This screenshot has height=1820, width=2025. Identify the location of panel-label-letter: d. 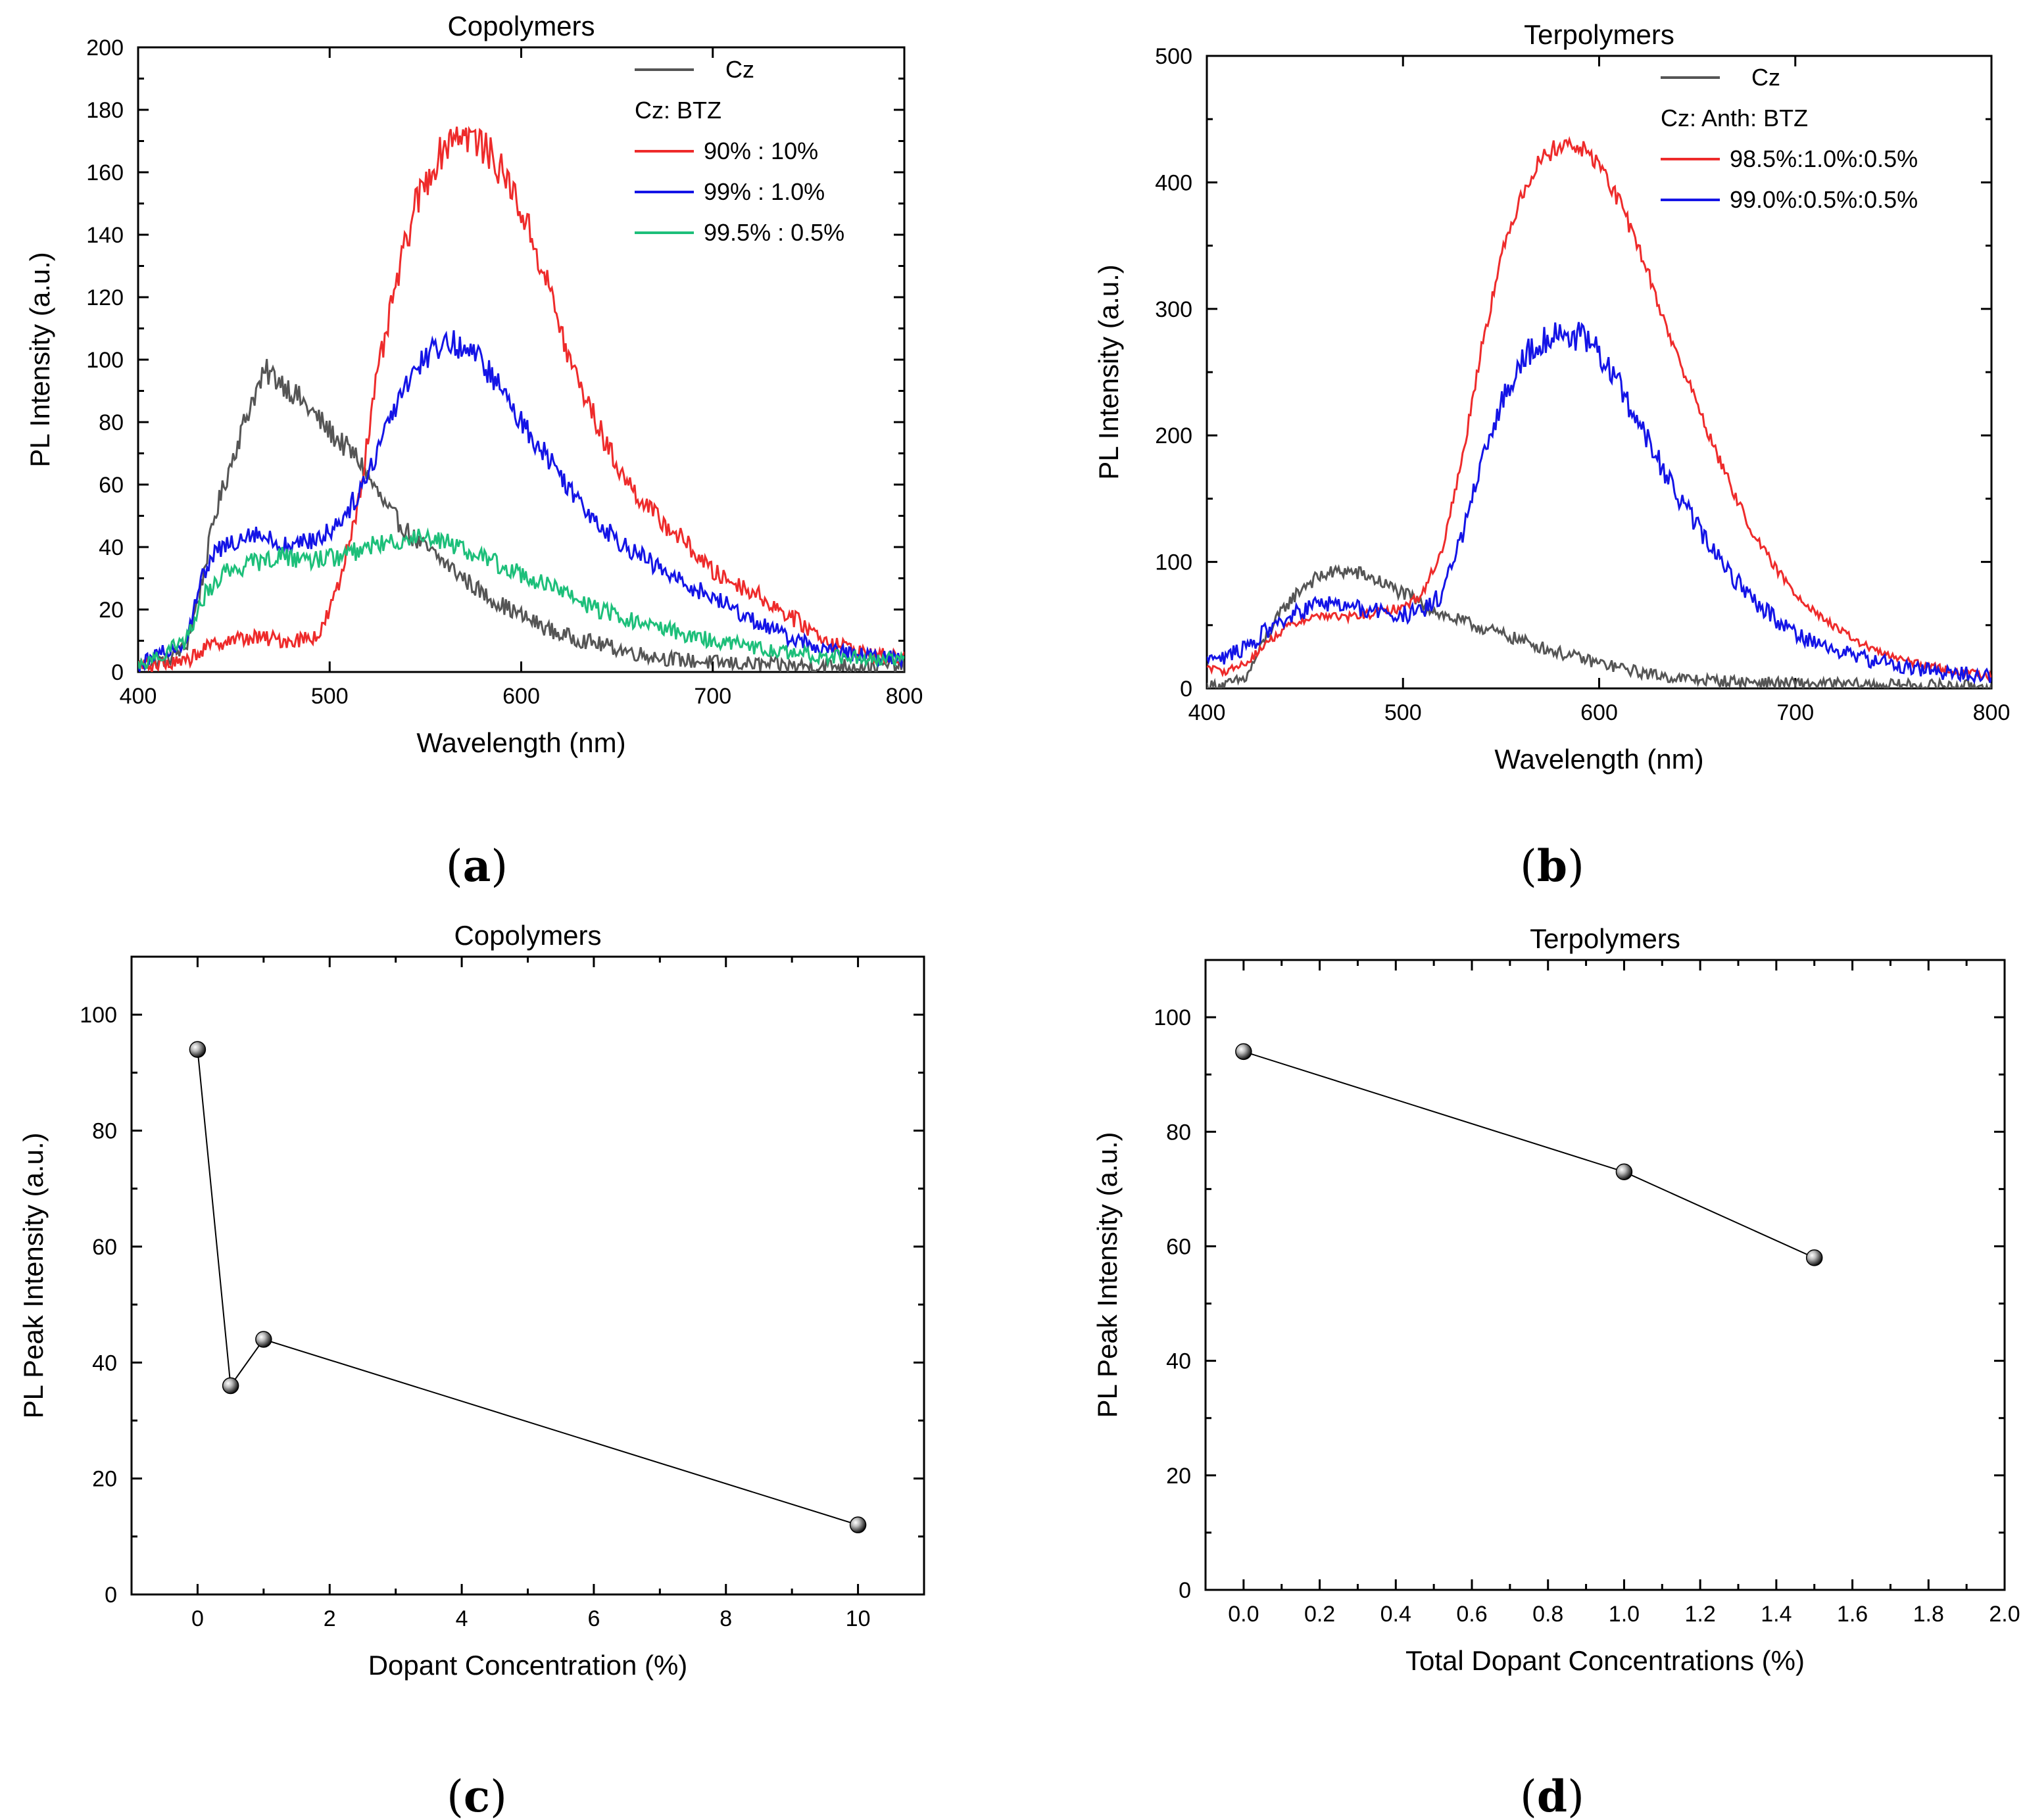
(1552, 1795).